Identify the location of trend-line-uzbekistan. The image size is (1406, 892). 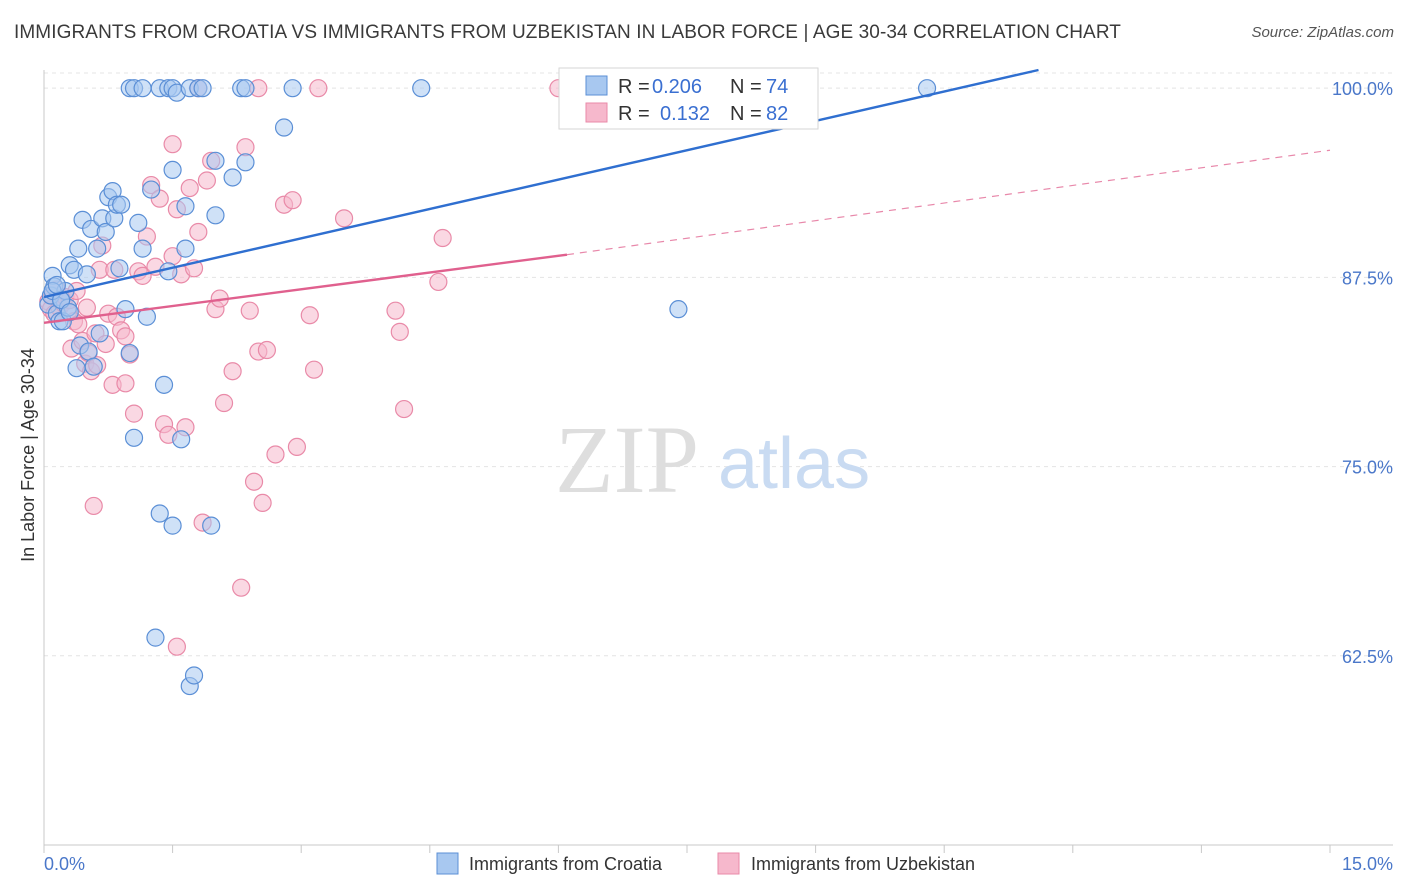
(305, 288).